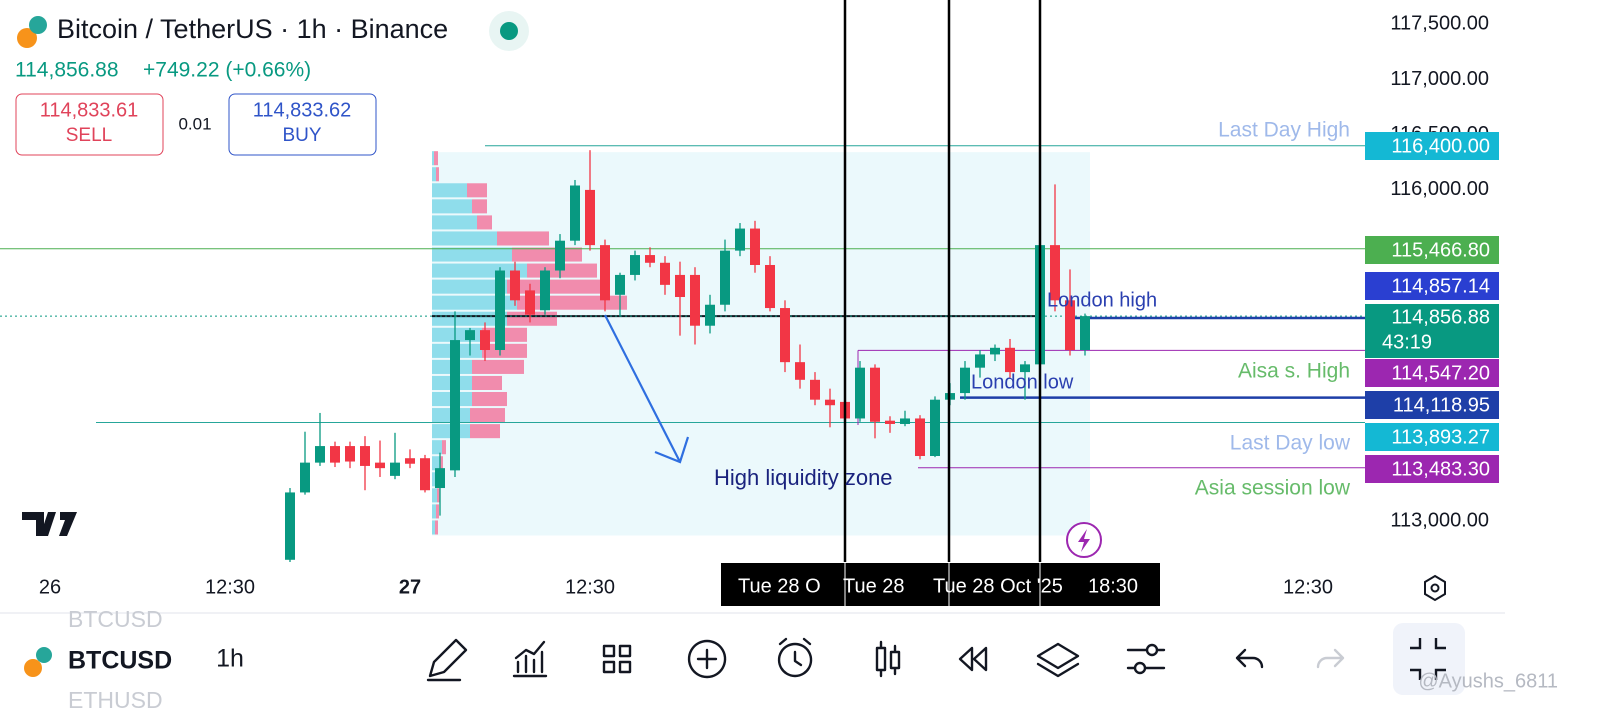 The height and width of the screenshot is (720, 1600). Describe the element at coordinates (803, 477) in the screenshot. I see `annotation: High liquidity zone` at that location.